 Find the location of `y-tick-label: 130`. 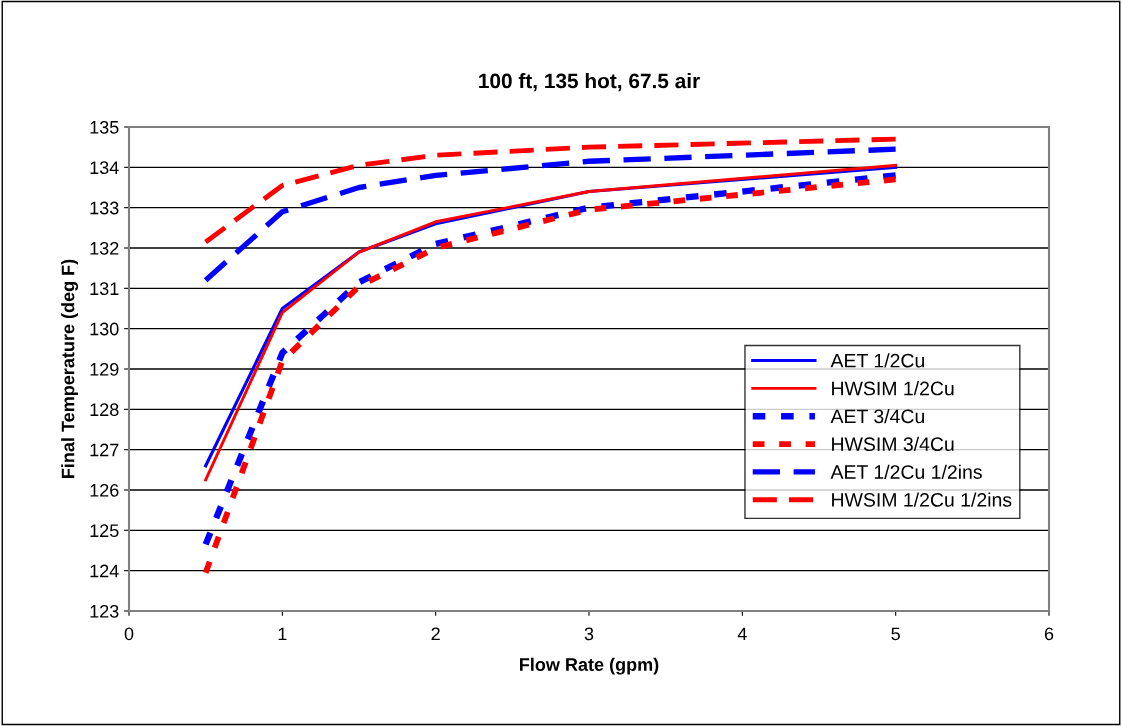

y-tick-label: 130 is located at coordinates (104, 329).